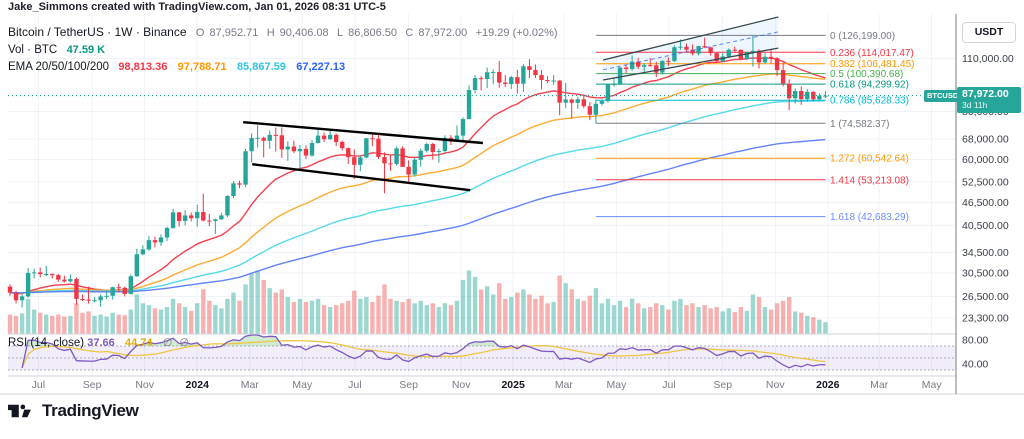 Image resolution: width=1024 pixels, height=439 pixels. I want to click on svg-text: 2026, so click(828, 385).